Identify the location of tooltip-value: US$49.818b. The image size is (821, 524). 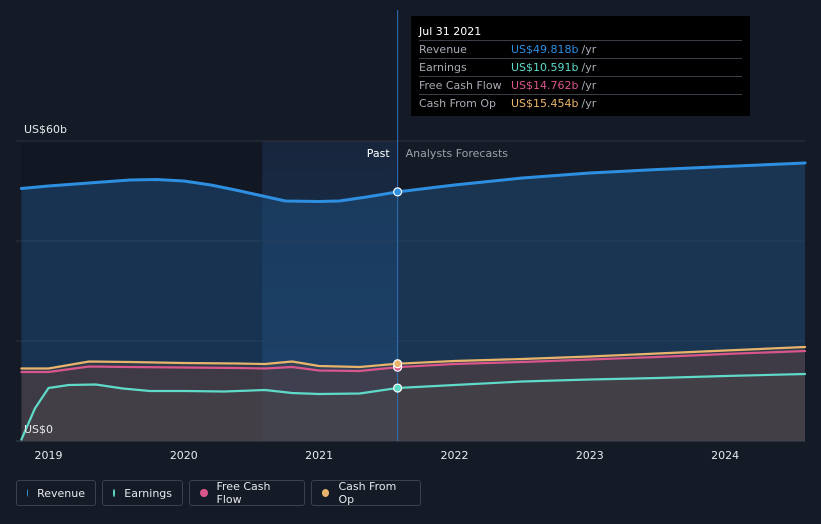
(545, 49).